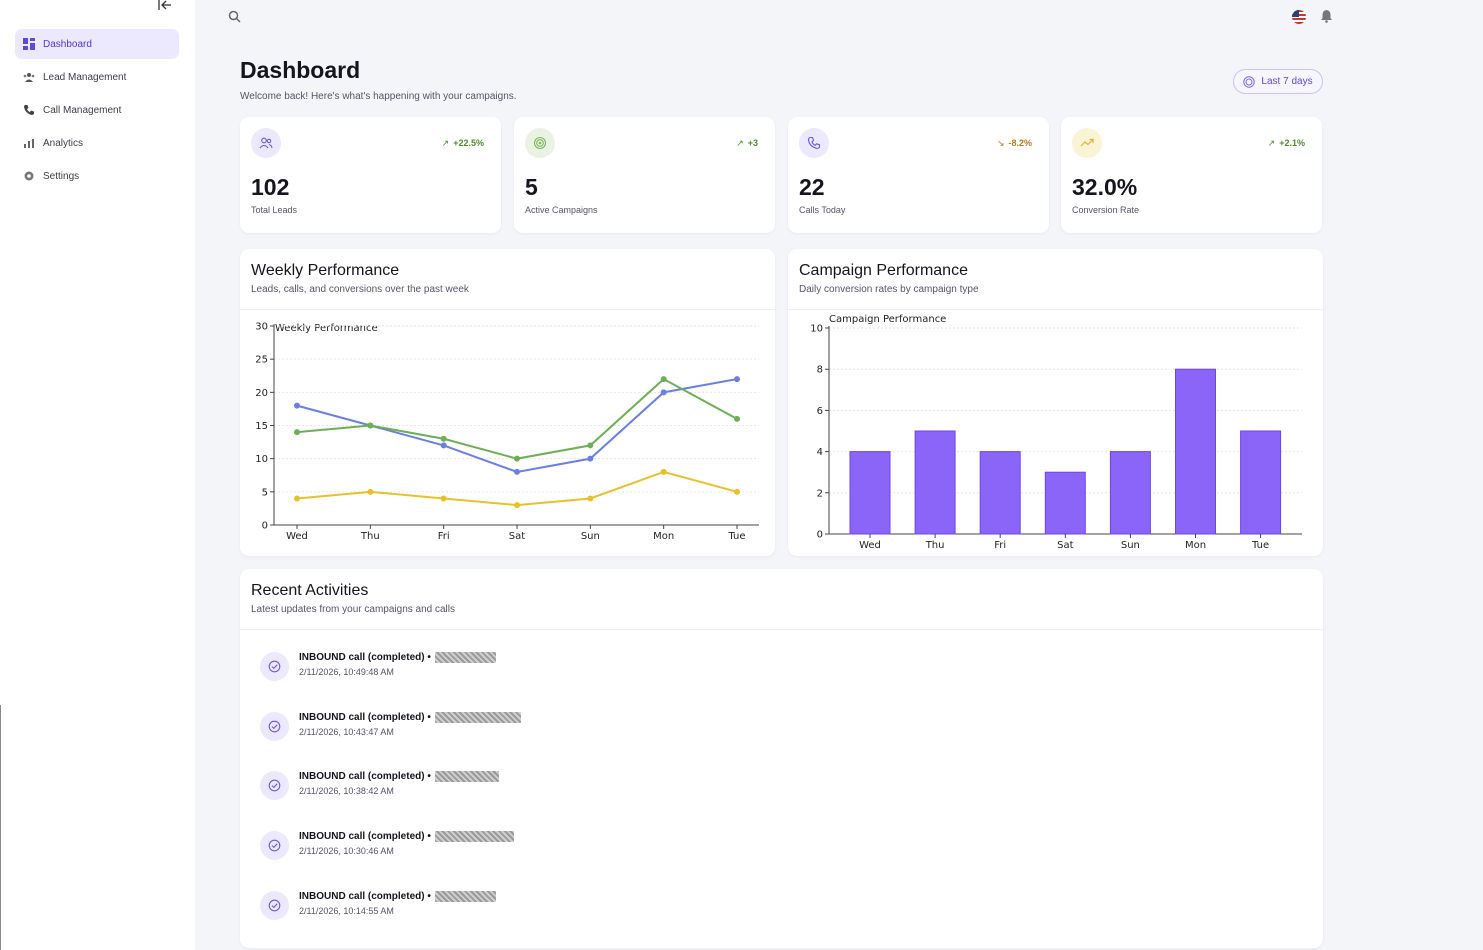 The image size is (1483, 950). What do you see at coordinates (274, 210) in the screenshot?
I see `stat-label: Total Leads` at bounding box center [274, 210].